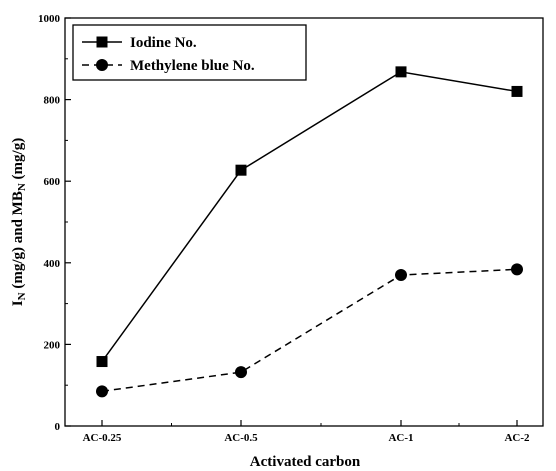 This screenshot has height=471, width=556. What do you see at coordinates (49, 19) in the screenshot?
I see `y-tick-label: 1000` at bounding box center [49, 19].